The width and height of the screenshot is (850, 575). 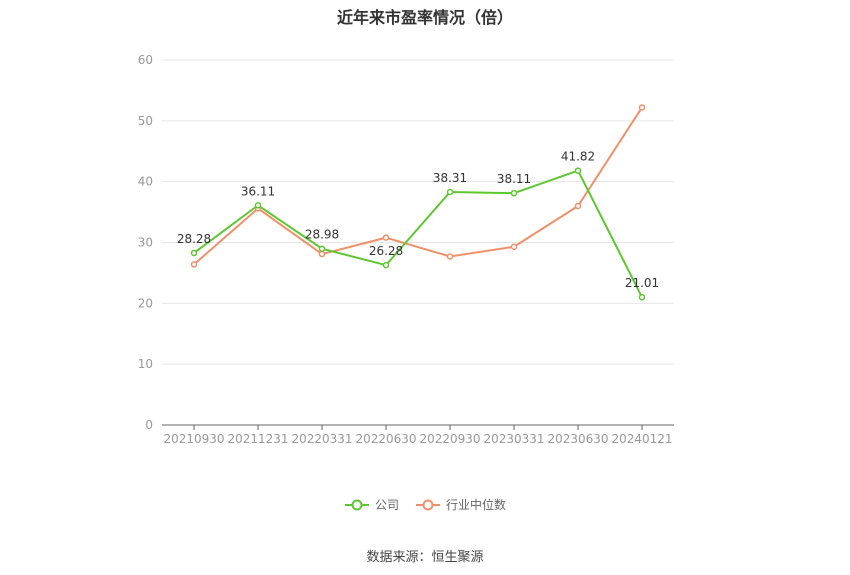 I want to click on y-tick-label: 40, so click(x=145, y=182).